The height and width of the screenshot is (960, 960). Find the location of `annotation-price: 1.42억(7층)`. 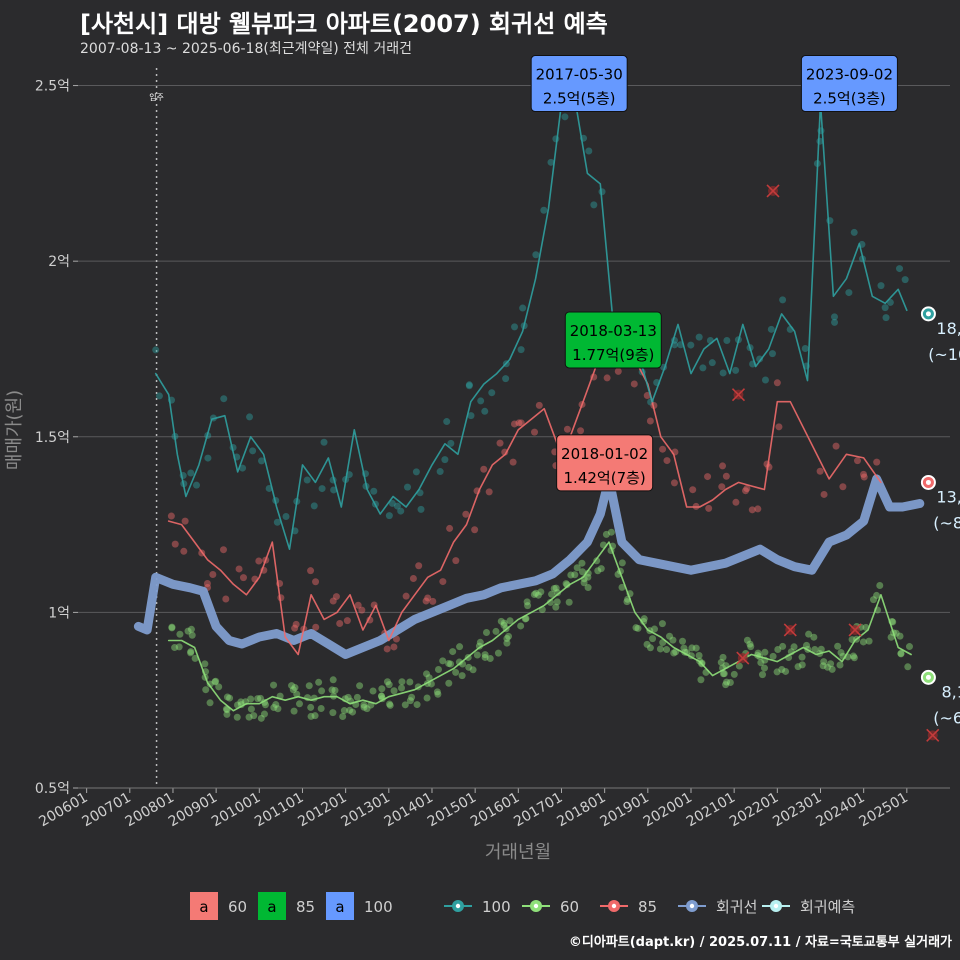

annotation-price: 1.42억(7층) is located at coordinates (605, 478).